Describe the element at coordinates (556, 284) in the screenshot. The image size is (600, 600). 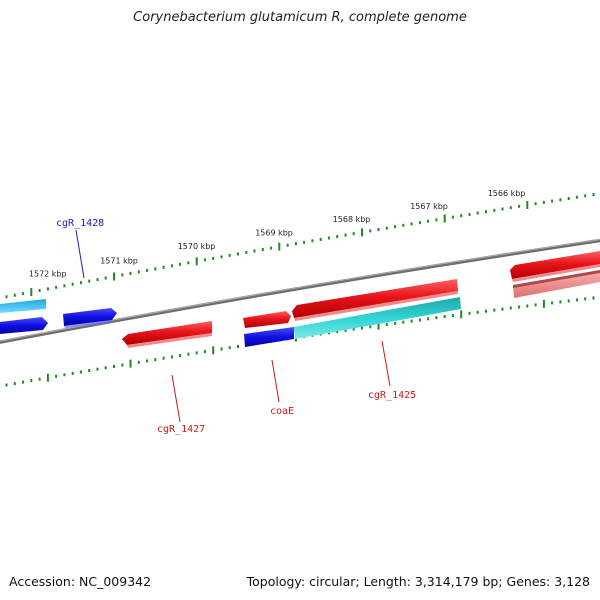
I see `gene-right-pink-arrow` at that location.